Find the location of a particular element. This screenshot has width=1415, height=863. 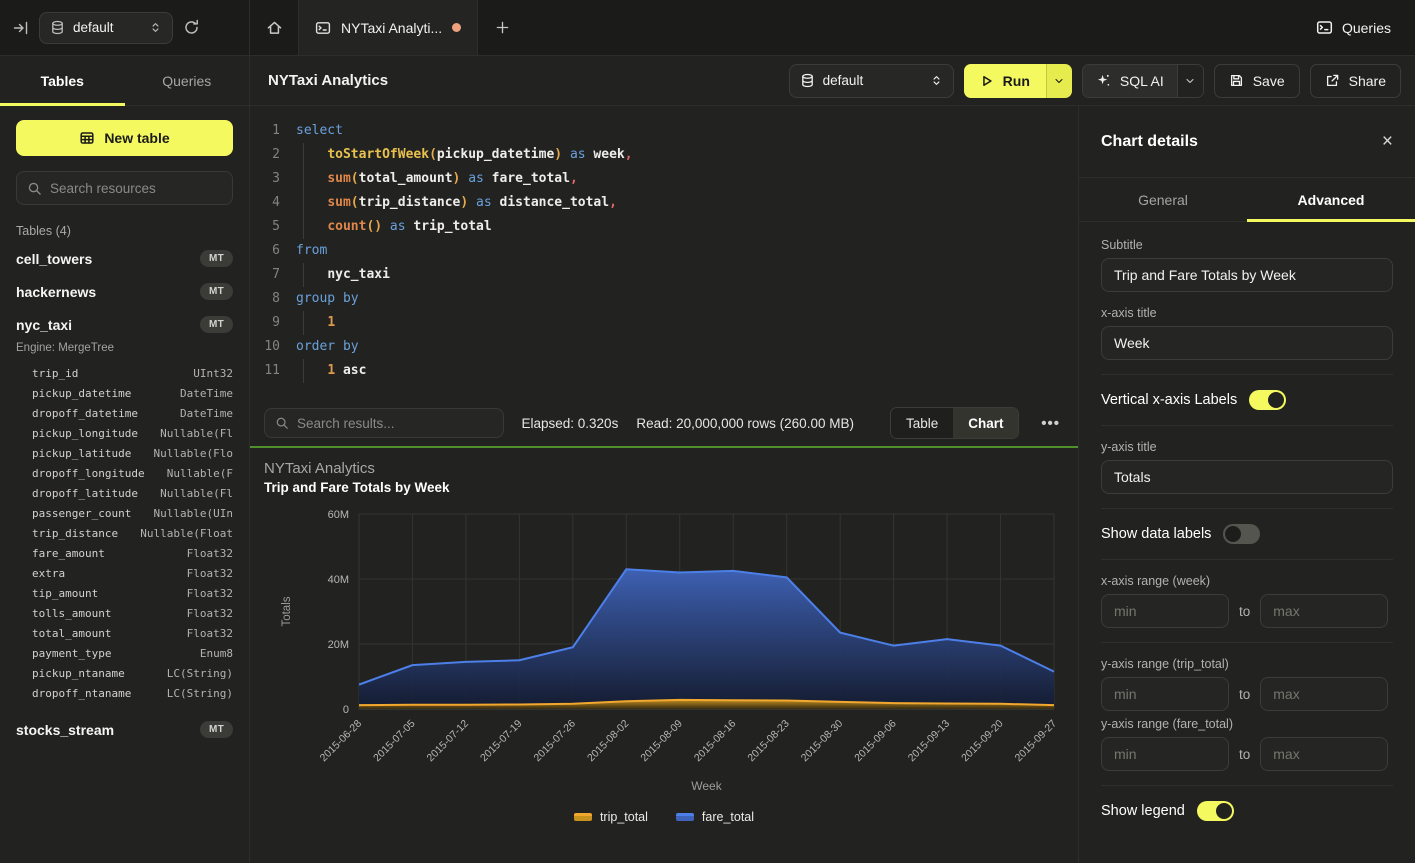

code-text: sum(total_amount) as fare_total, is located at coordinates (437, 179).